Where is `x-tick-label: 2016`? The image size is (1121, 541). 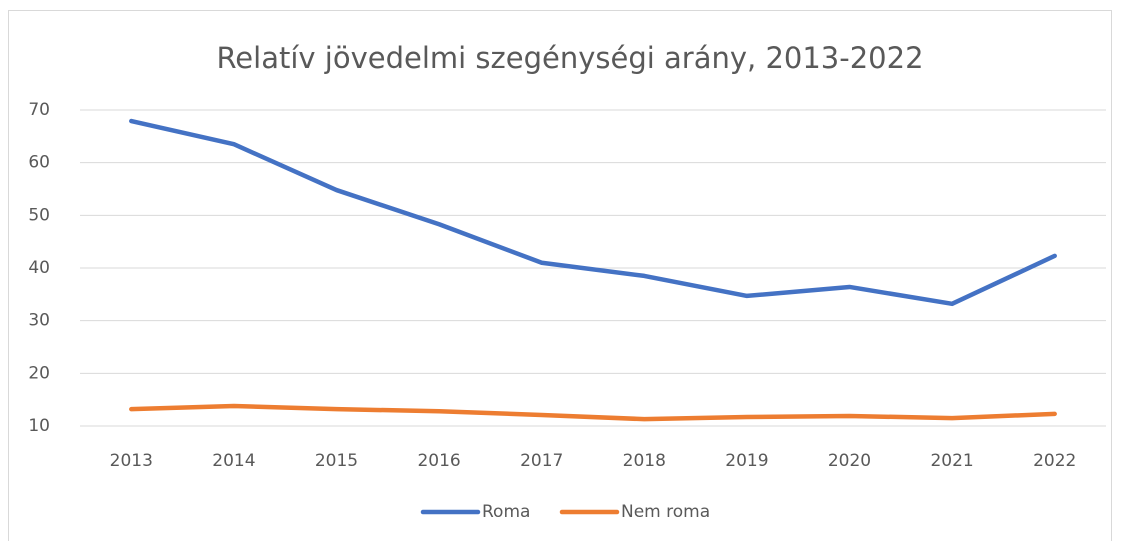
x-tick-label: 2016 is located at coordinates (438, 461).